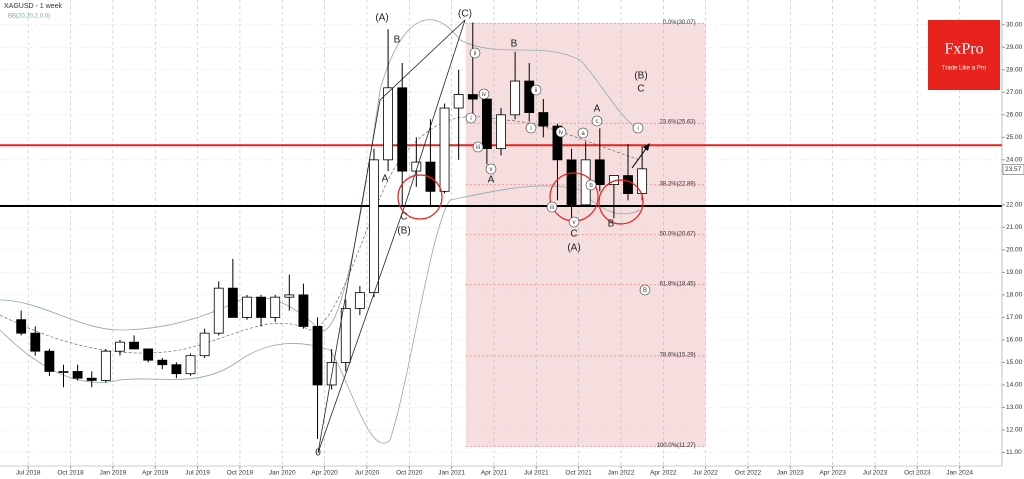 The width and height of the screenshot is (1024, 479). Describe the element at coordinates (963, 49) in the screenshot. I see `logo-name: FxPro` at that location.